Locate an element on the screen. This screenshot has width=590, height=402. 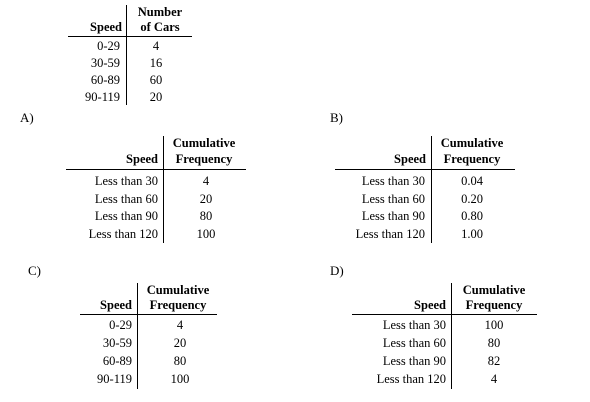
option-label: C) is located at coordinates (34, 270).